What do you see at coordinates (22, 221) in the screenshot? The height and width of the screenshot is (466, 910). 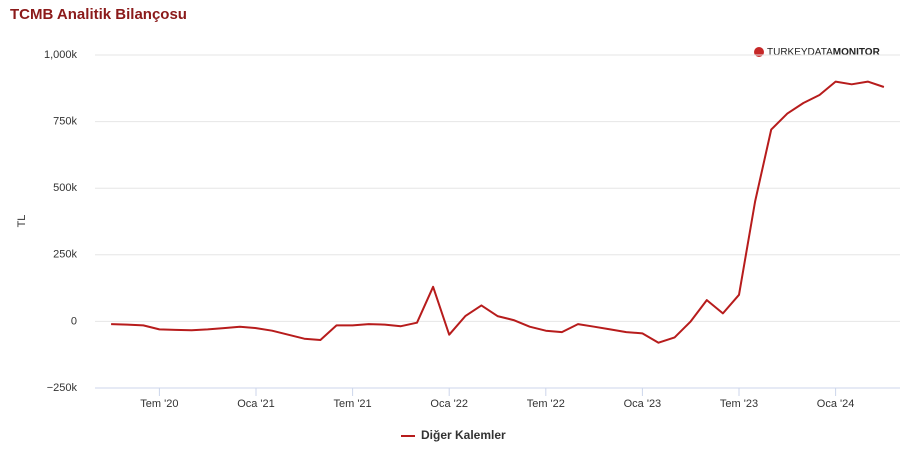 I see `y-axis-label: TL` at bounding box center [22, 221].